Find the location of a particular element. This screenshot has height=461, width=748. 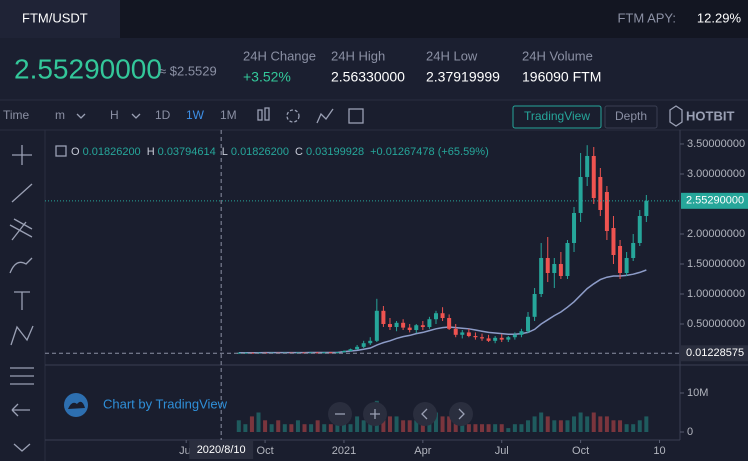

y-tick-label: 2.00000000 is located at coordinates (716, 234).